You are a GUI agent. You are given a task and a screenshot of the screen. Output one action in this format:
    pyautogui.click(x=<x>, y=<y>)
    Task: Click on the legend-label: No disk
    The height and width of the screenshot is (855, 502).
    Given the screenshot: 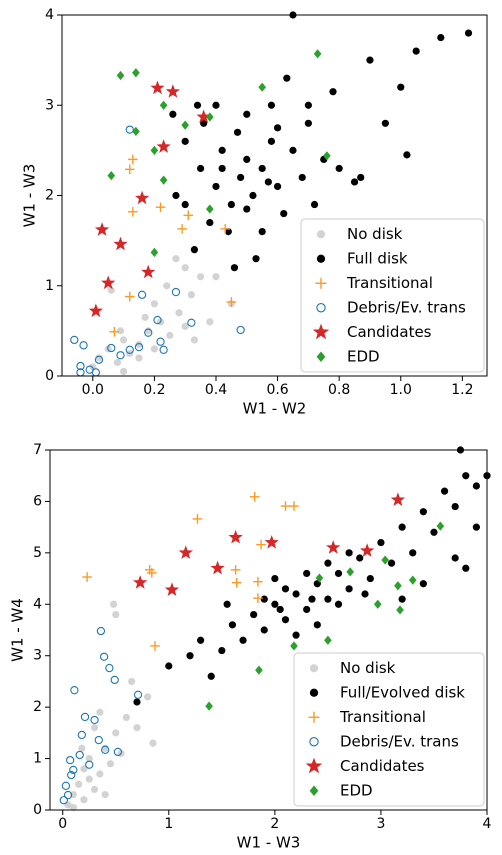 What is the action you would take?
    pyautogui.click(x=375, y=234)
    